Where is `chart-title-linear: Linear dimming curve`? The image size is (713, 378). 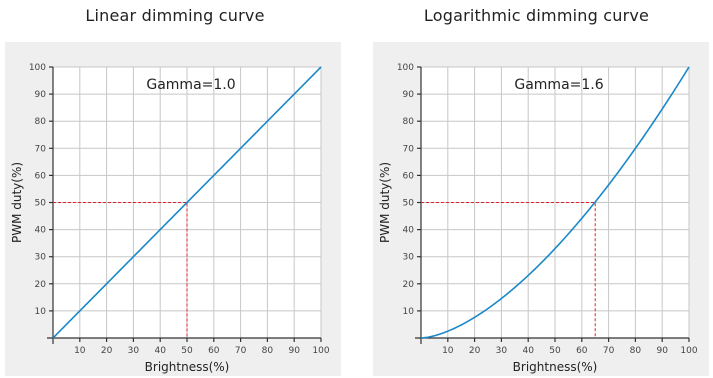 chart-title-linear: Linear dimming curve is located at coordinates (175, 15).